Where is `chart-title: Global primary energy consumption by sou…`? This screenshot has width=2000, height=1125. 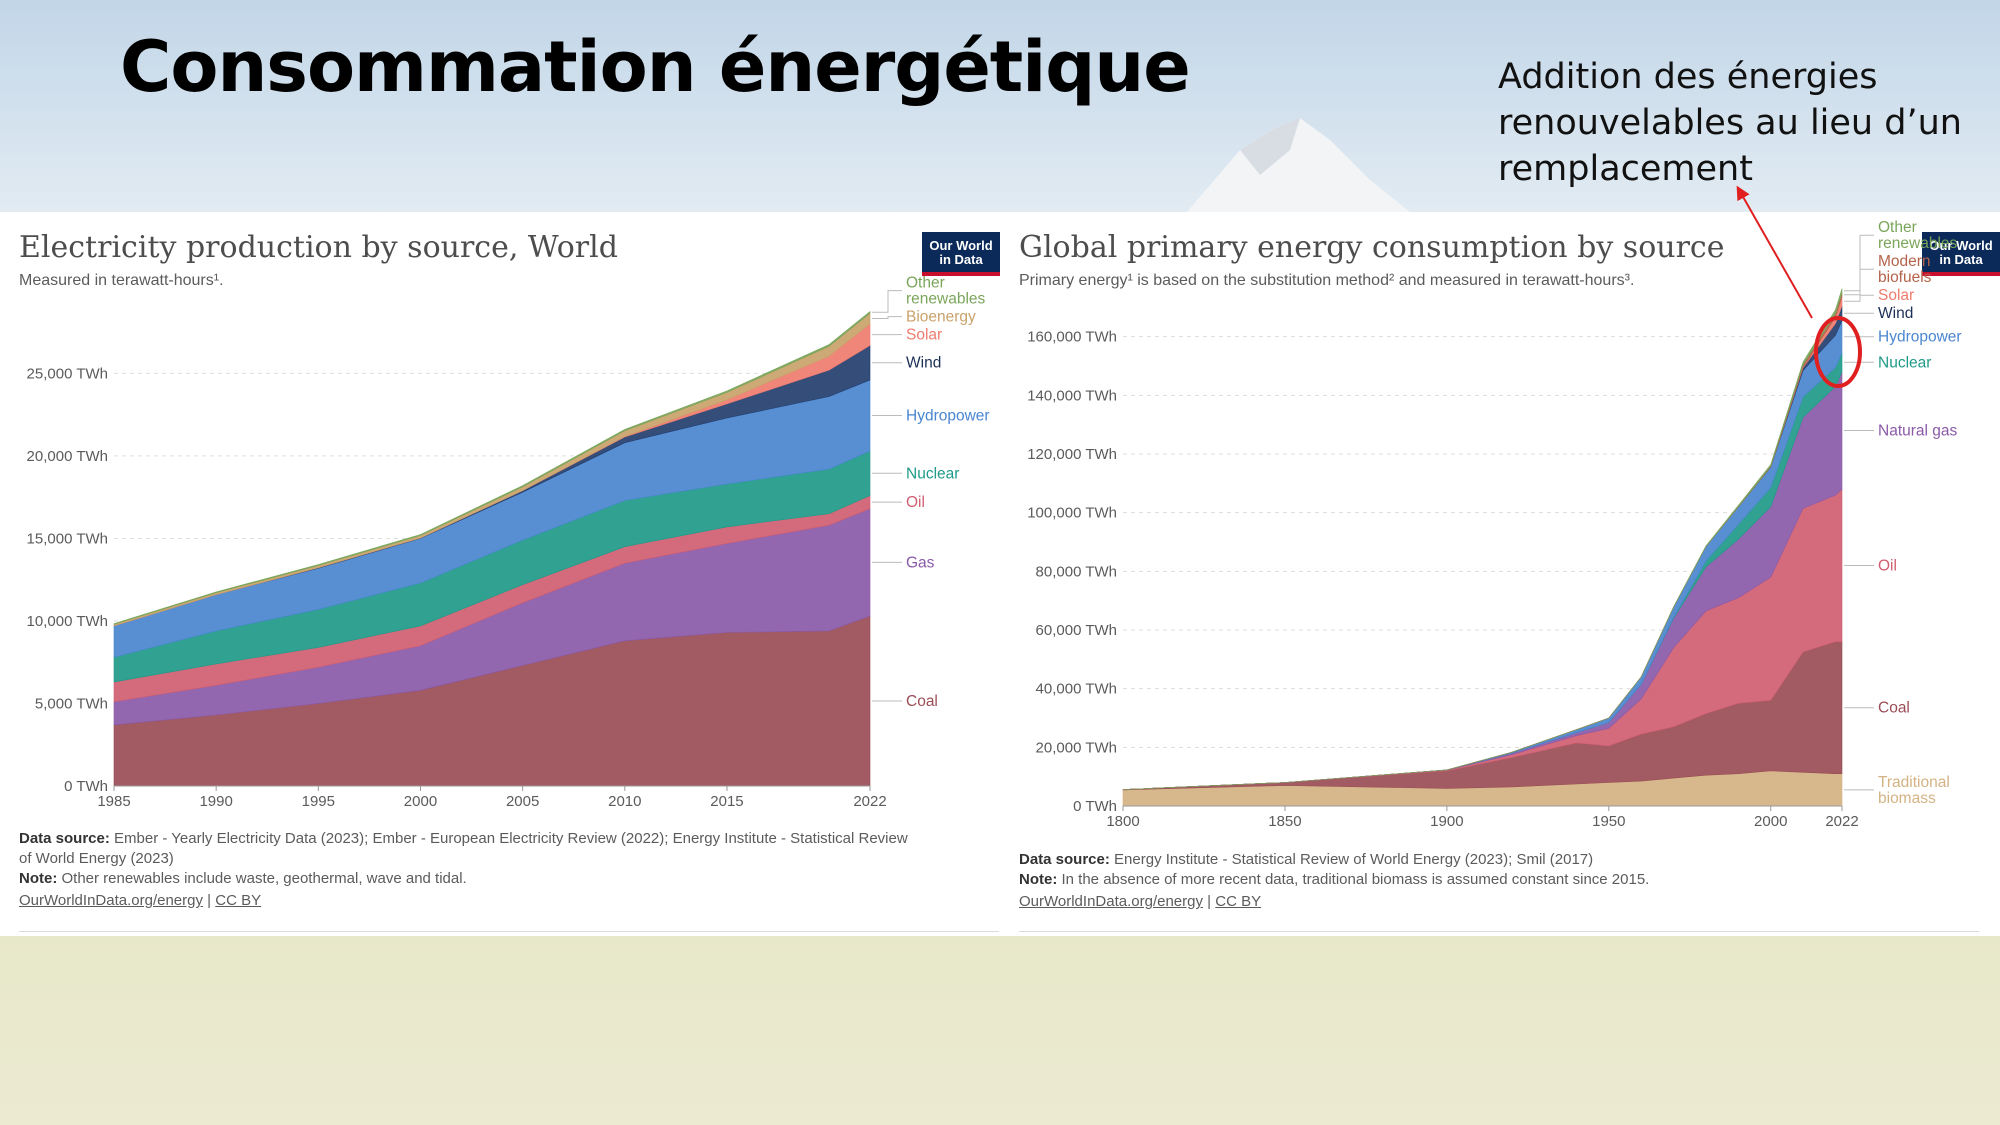
chart-title: Global primary energy consumption by sou… is located at coordinates (1372, 247).